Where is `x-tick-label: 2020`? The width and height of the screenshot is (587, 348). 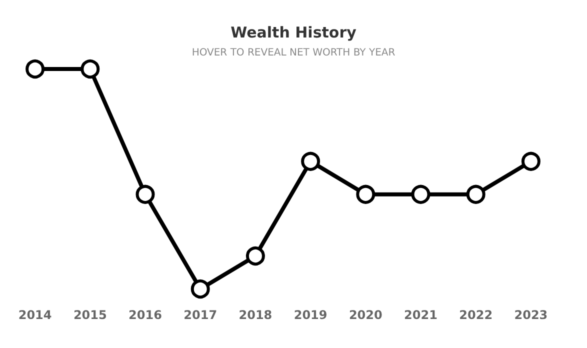
x-tick-label: 2020 is located at coordinates (365, 315).